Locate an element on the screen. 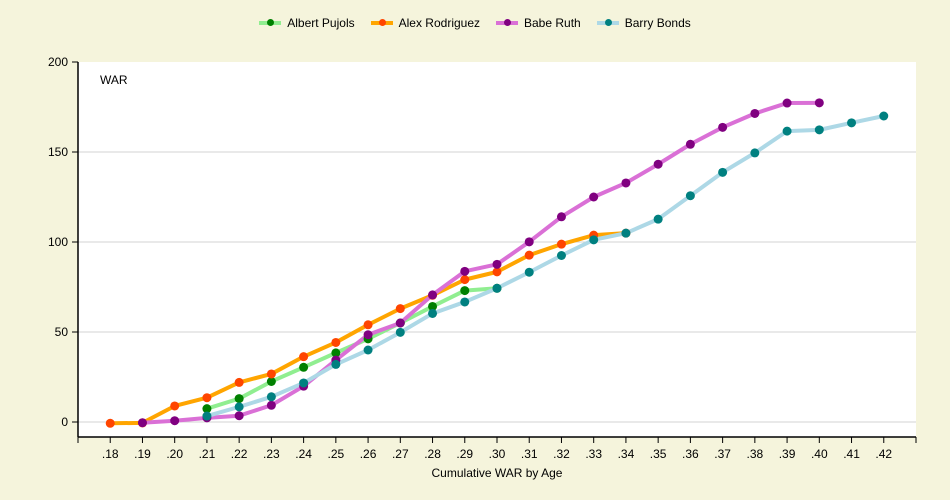  x-tick-label: .27 is located at coordinates (400, 454).